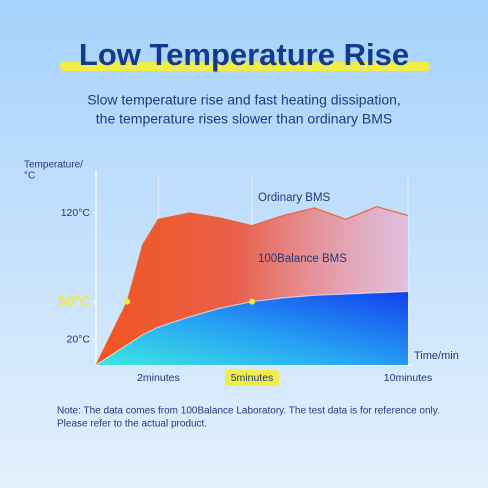  Describe the element at coordinates (408, 378) in the screenshot. I see `x-tick-label: 10minutes` at that location.